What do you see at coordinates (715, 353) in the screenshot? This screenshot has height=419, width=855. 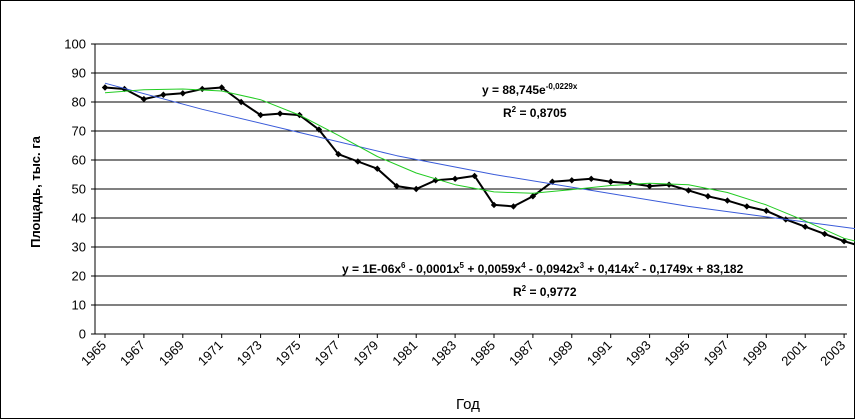 I see `x-tick-label: 1997` at bounding box center [715, 353].